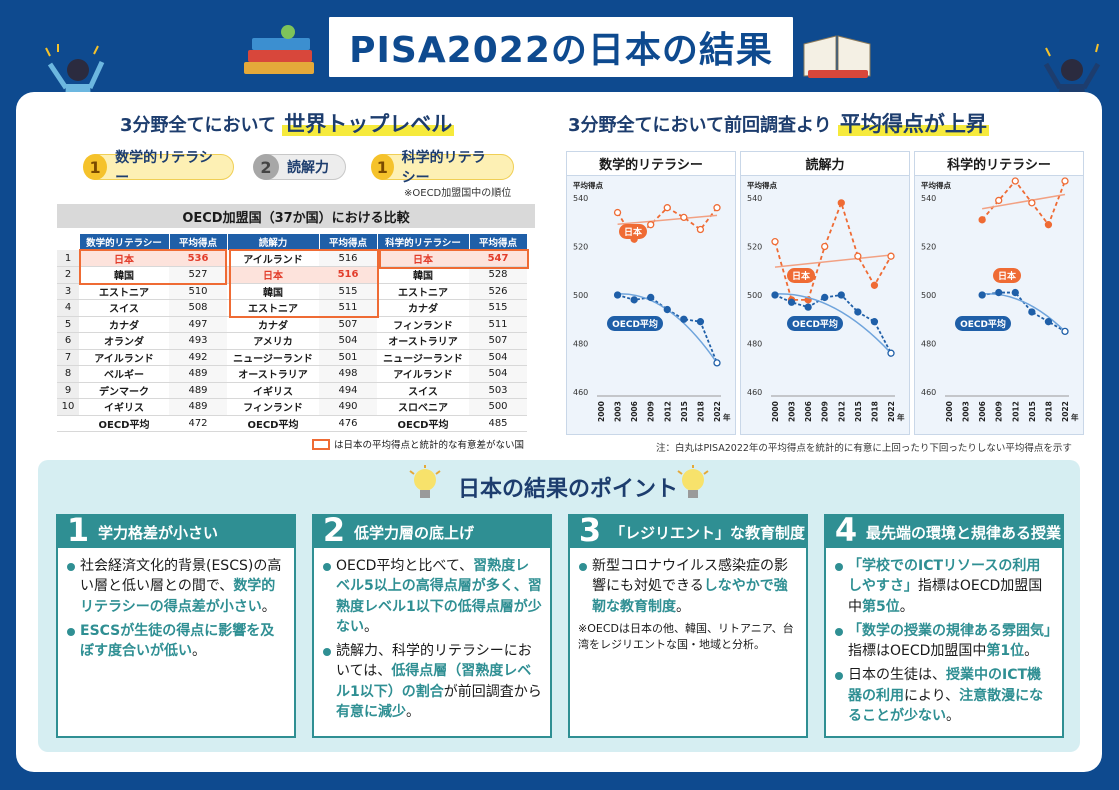 This screenshot has width=1119, height=790. What do you see at coordinates (588, 185) in the screenshot?
I see `y-axis-label: 平均得点` at bounding box center [588, 185].